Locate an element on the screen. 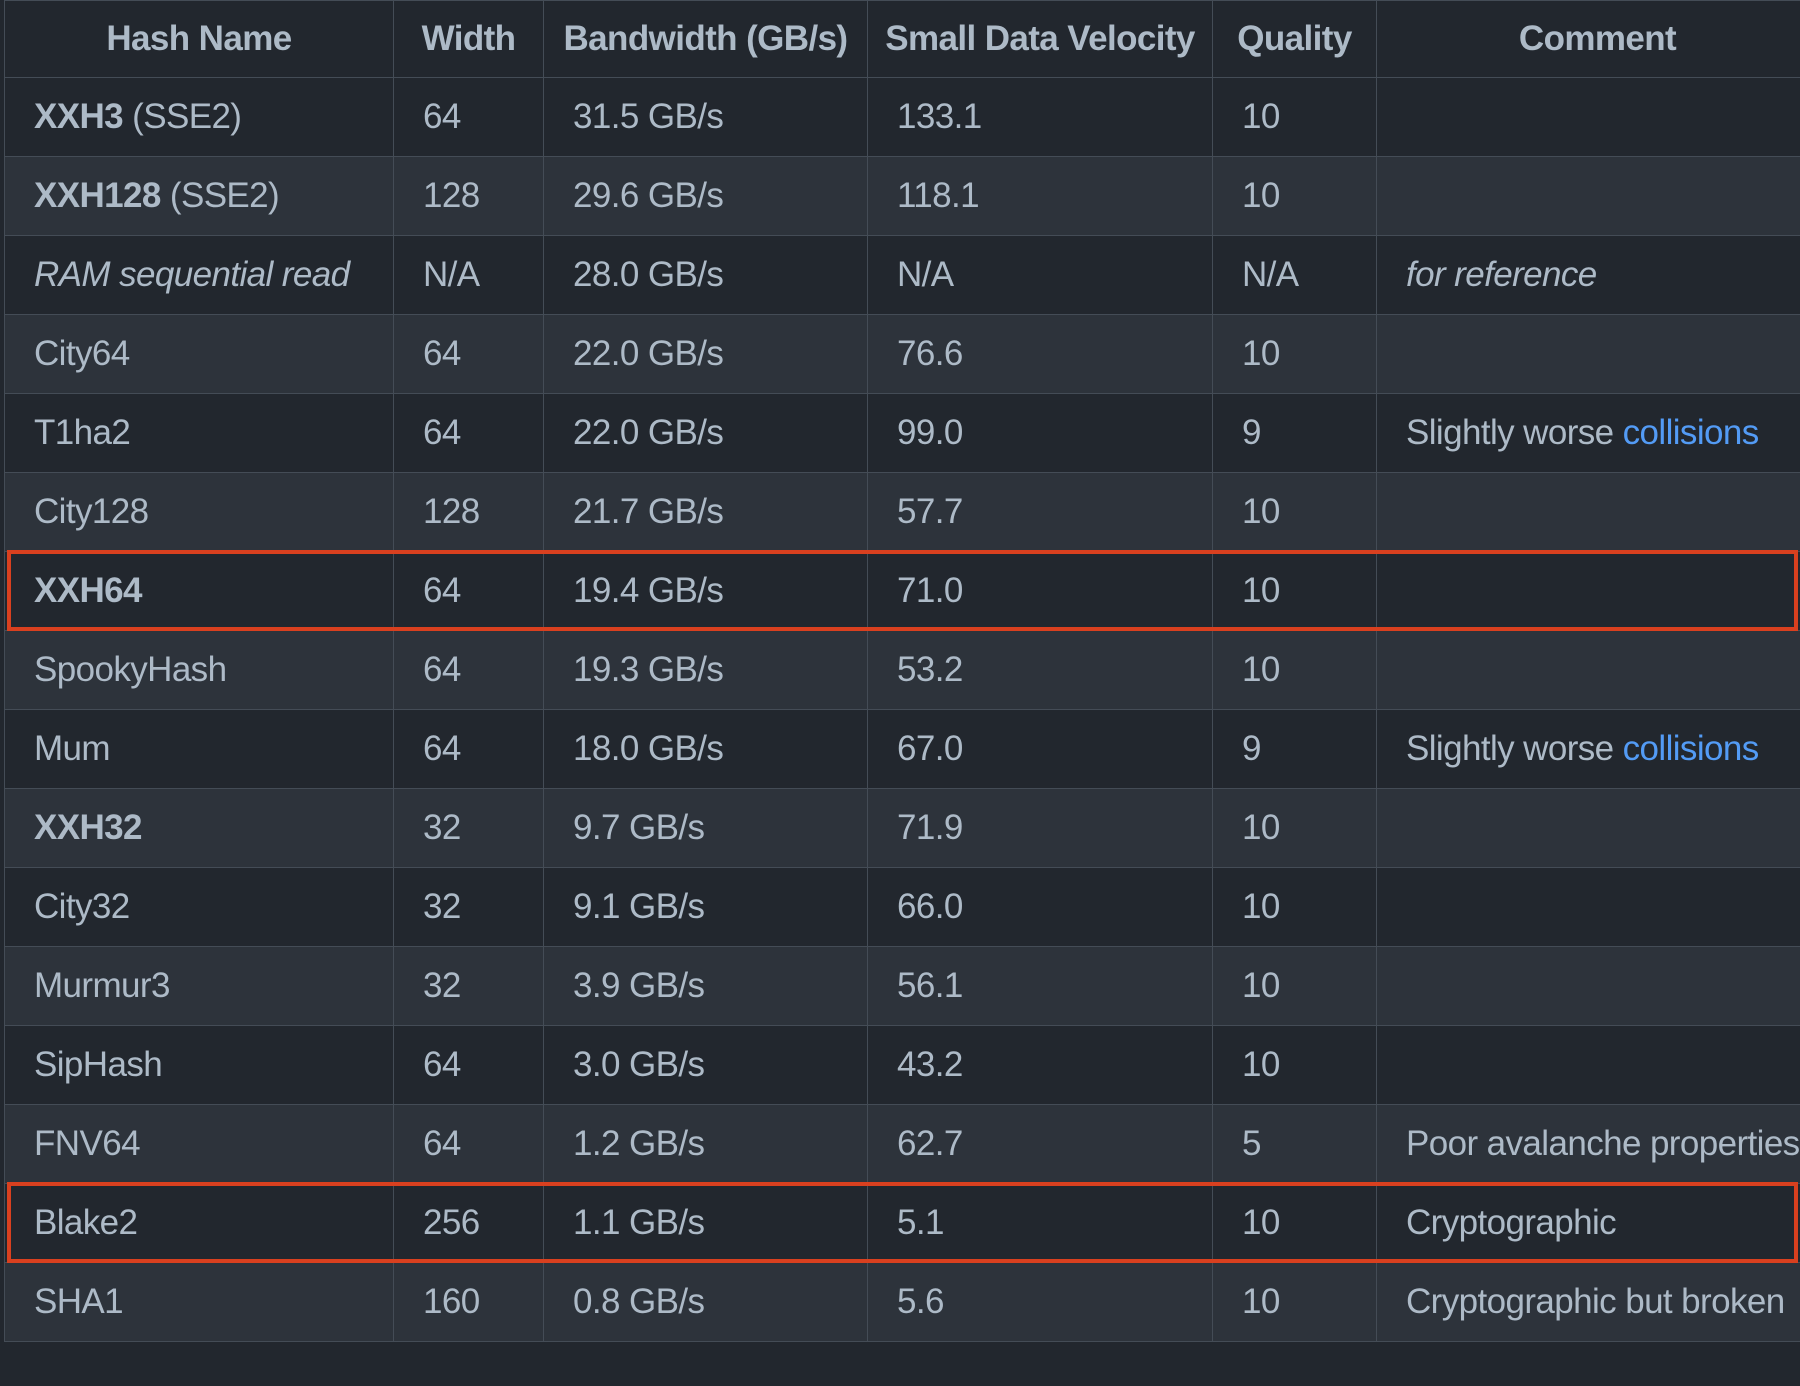  cell-width: 160 is located at coordinates (468, 1302).